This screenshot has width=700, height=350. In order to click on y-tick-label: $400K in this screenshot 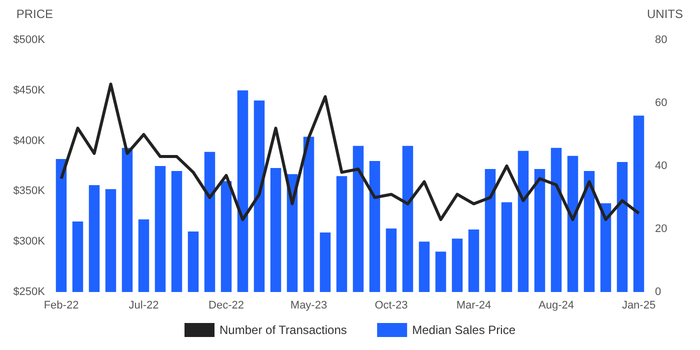, I will do `click(29, 140)`.